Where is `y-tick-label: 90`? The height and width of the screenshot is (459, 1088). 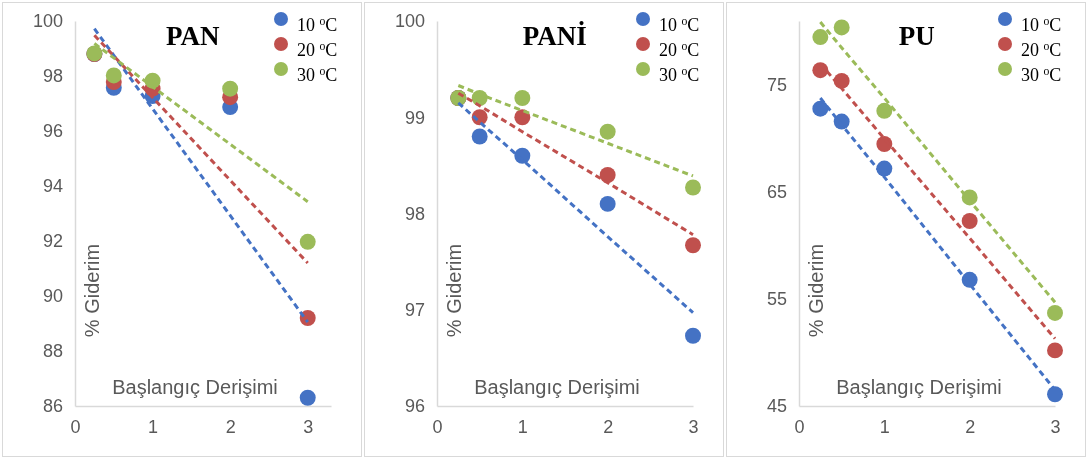 y-tick-label: 90 is located at coordinates (52, 296).